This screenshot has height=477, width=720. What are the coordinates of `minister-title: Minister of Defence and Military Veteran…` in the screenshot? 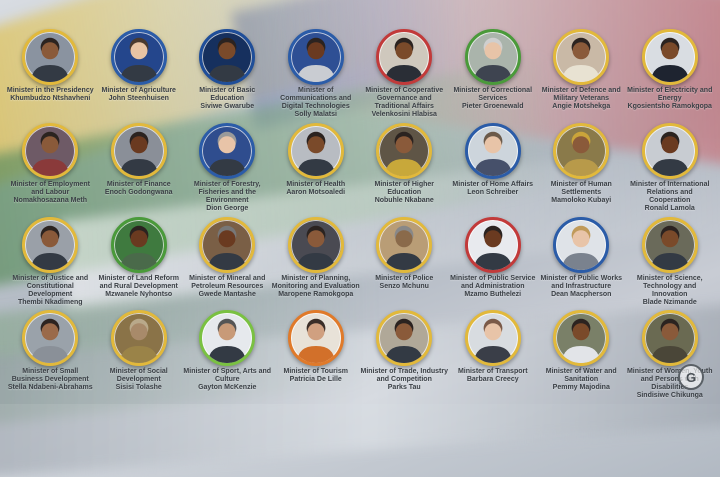 It's located at (581, 95).